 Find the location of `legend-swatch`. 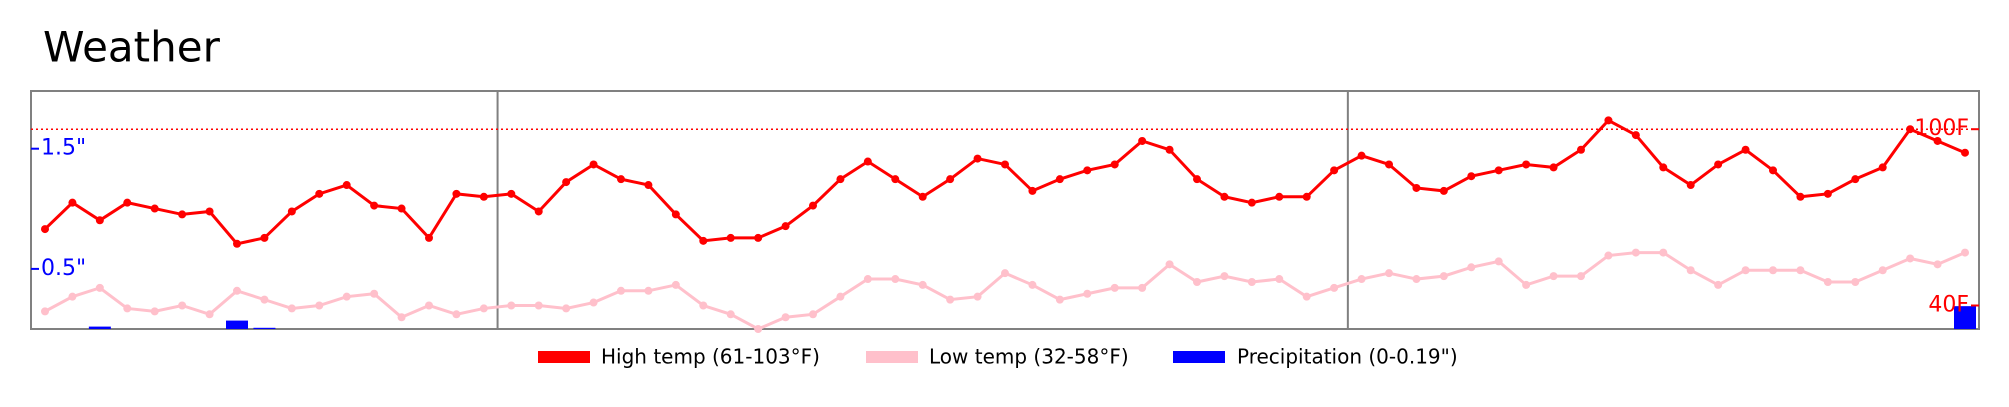

legend-swatch is located at coordinates (564, 357).